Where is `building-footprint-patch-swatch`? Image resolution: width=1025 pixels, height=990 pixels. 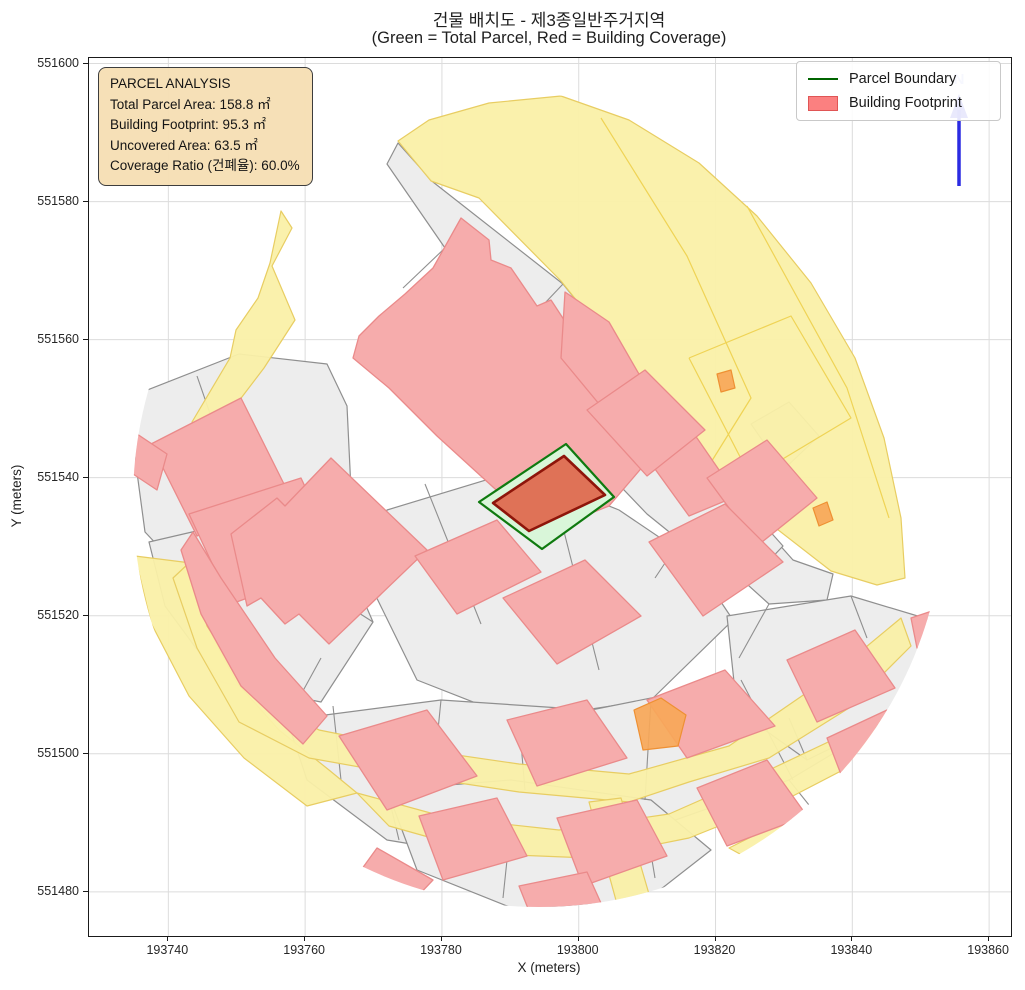
building-footprint-patch-swatch is located at coordinates (823, 103).